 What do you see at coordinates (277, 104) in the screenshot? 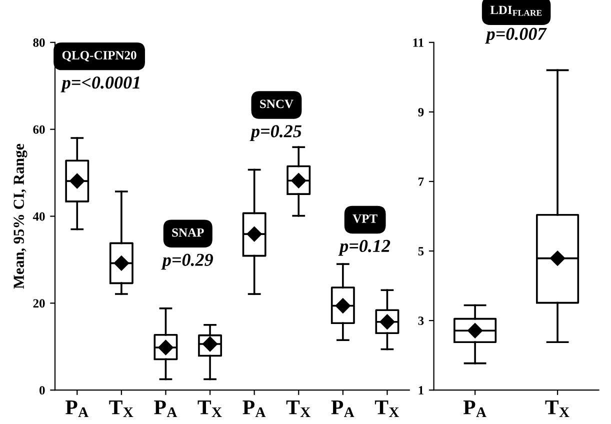
I see `annotation: SNCV` at bounding box center [277, 104].